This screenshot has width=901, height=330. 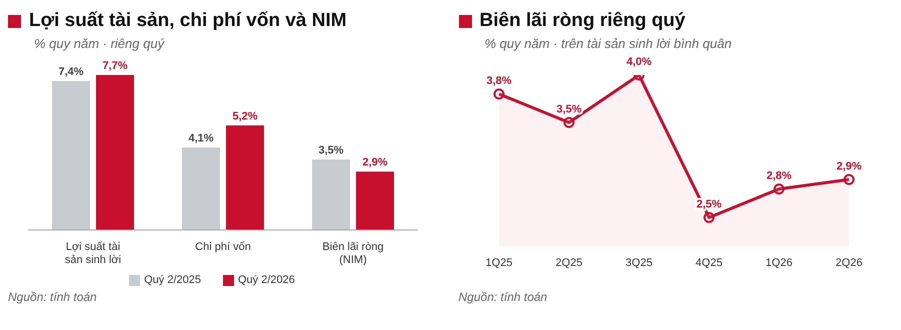 What do you see at coordinates (498, 263) in the screenshot?
I see `x-tick-label: 1Q25` at bounding box center [498, 263].